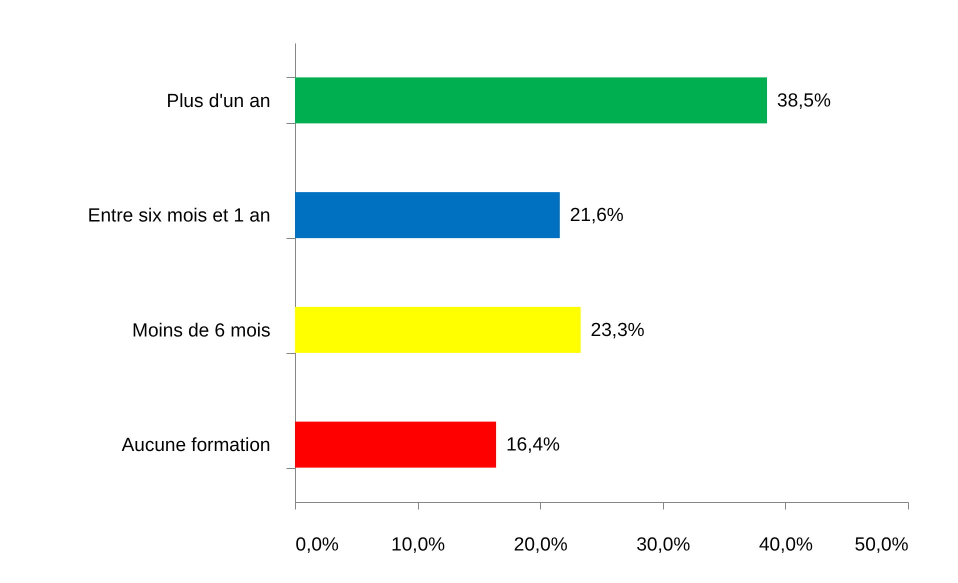 The height and width of the screenshot is (583, 958). What do you see at coordinates (317, 545) in the screenshot?
I see `x-tick-label: 0,0%` at bounding box center [317, 545].